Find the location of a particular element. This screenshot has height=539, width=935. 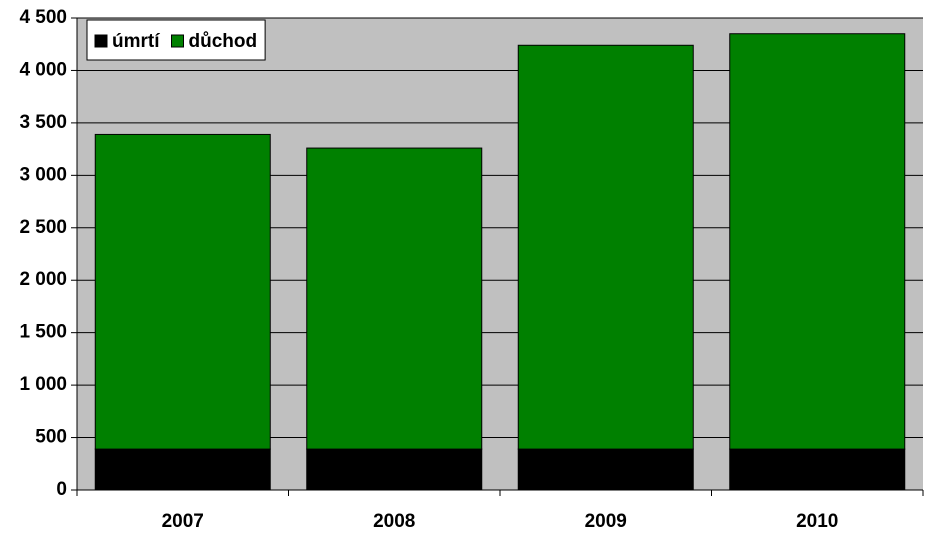

y-tick-label: 1 000 is located at coordinates (43, 384).